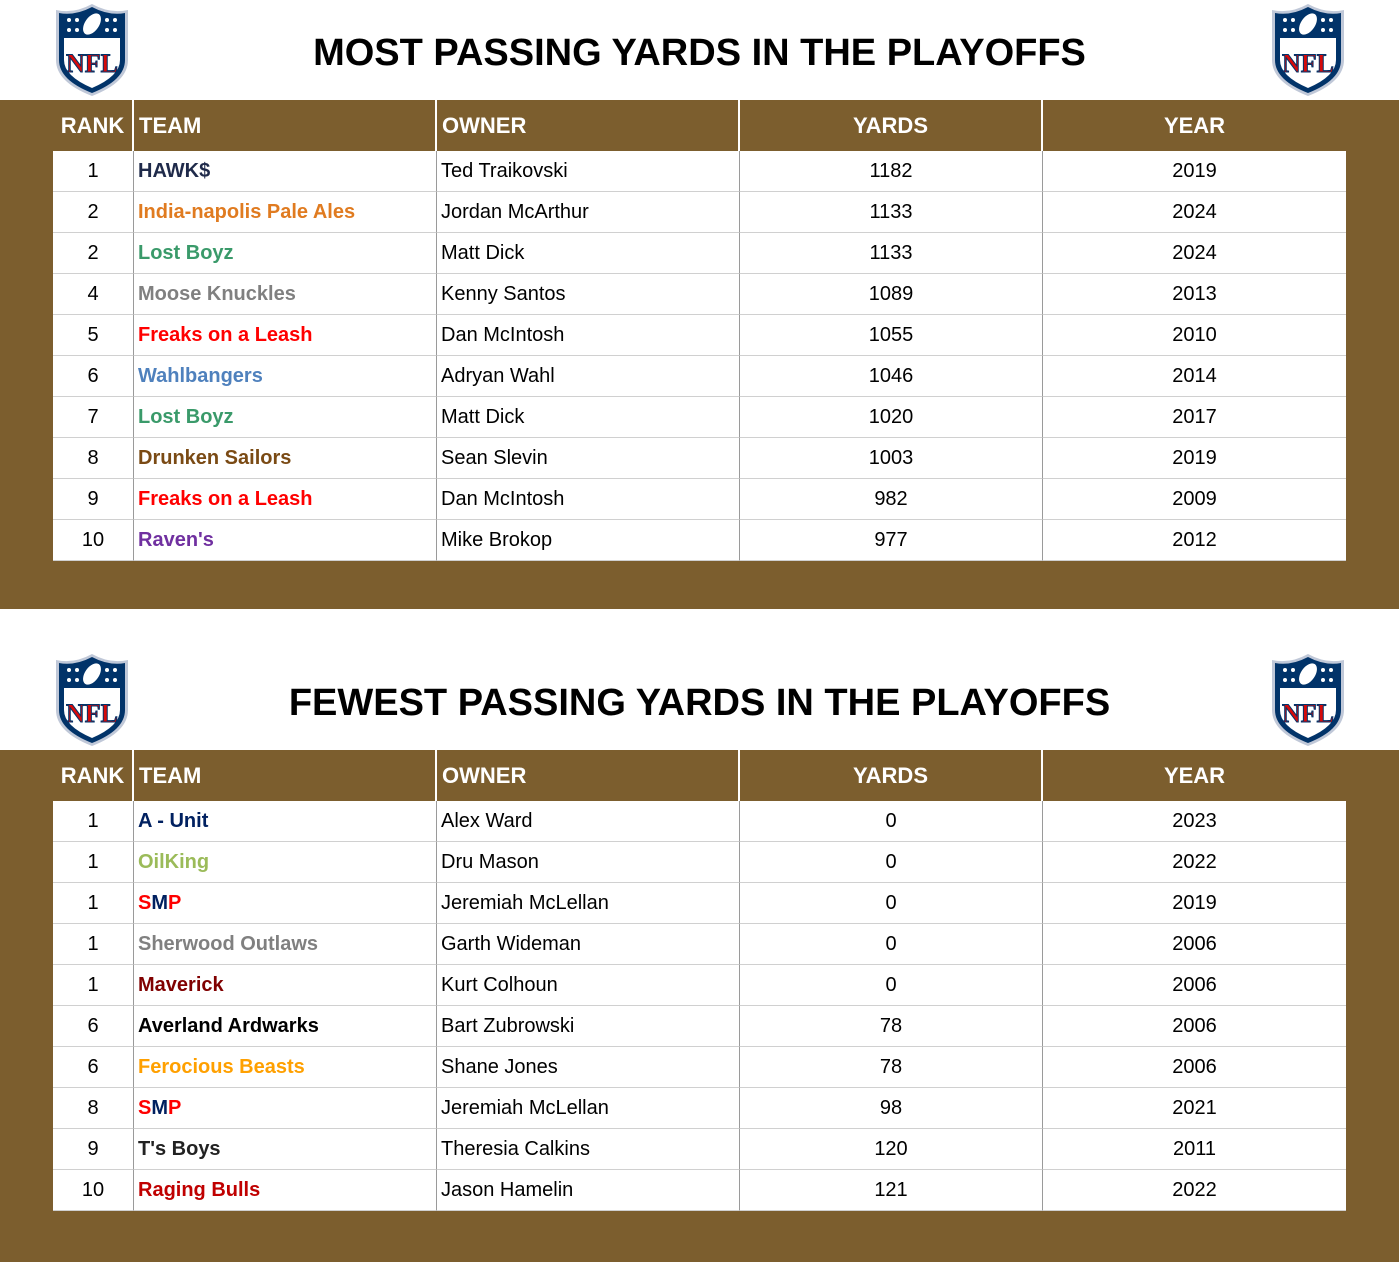 This screenshot has width=1399, height=1262. What do you see at coordinates (588, 862) in the screenshot?
I see `table-cell: Dru Mason` at bounding box center [588, 862].